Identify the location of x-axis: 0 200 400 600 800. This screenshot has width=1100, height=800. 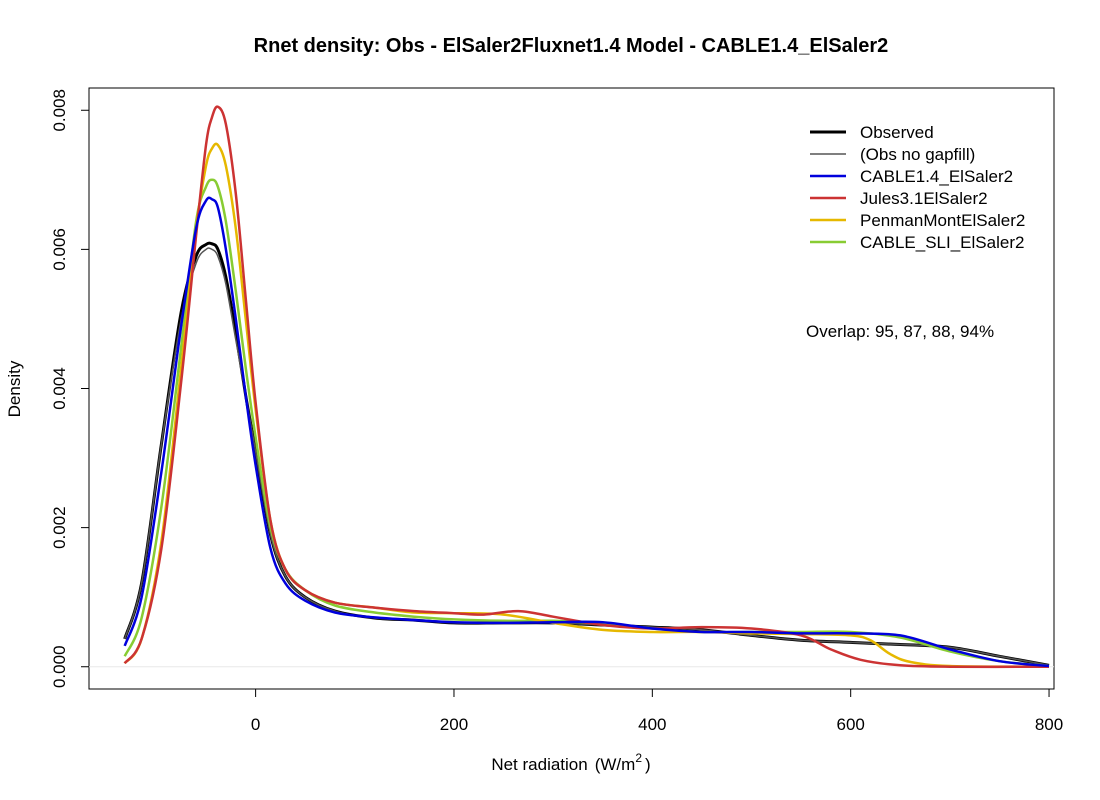
(657, 711).